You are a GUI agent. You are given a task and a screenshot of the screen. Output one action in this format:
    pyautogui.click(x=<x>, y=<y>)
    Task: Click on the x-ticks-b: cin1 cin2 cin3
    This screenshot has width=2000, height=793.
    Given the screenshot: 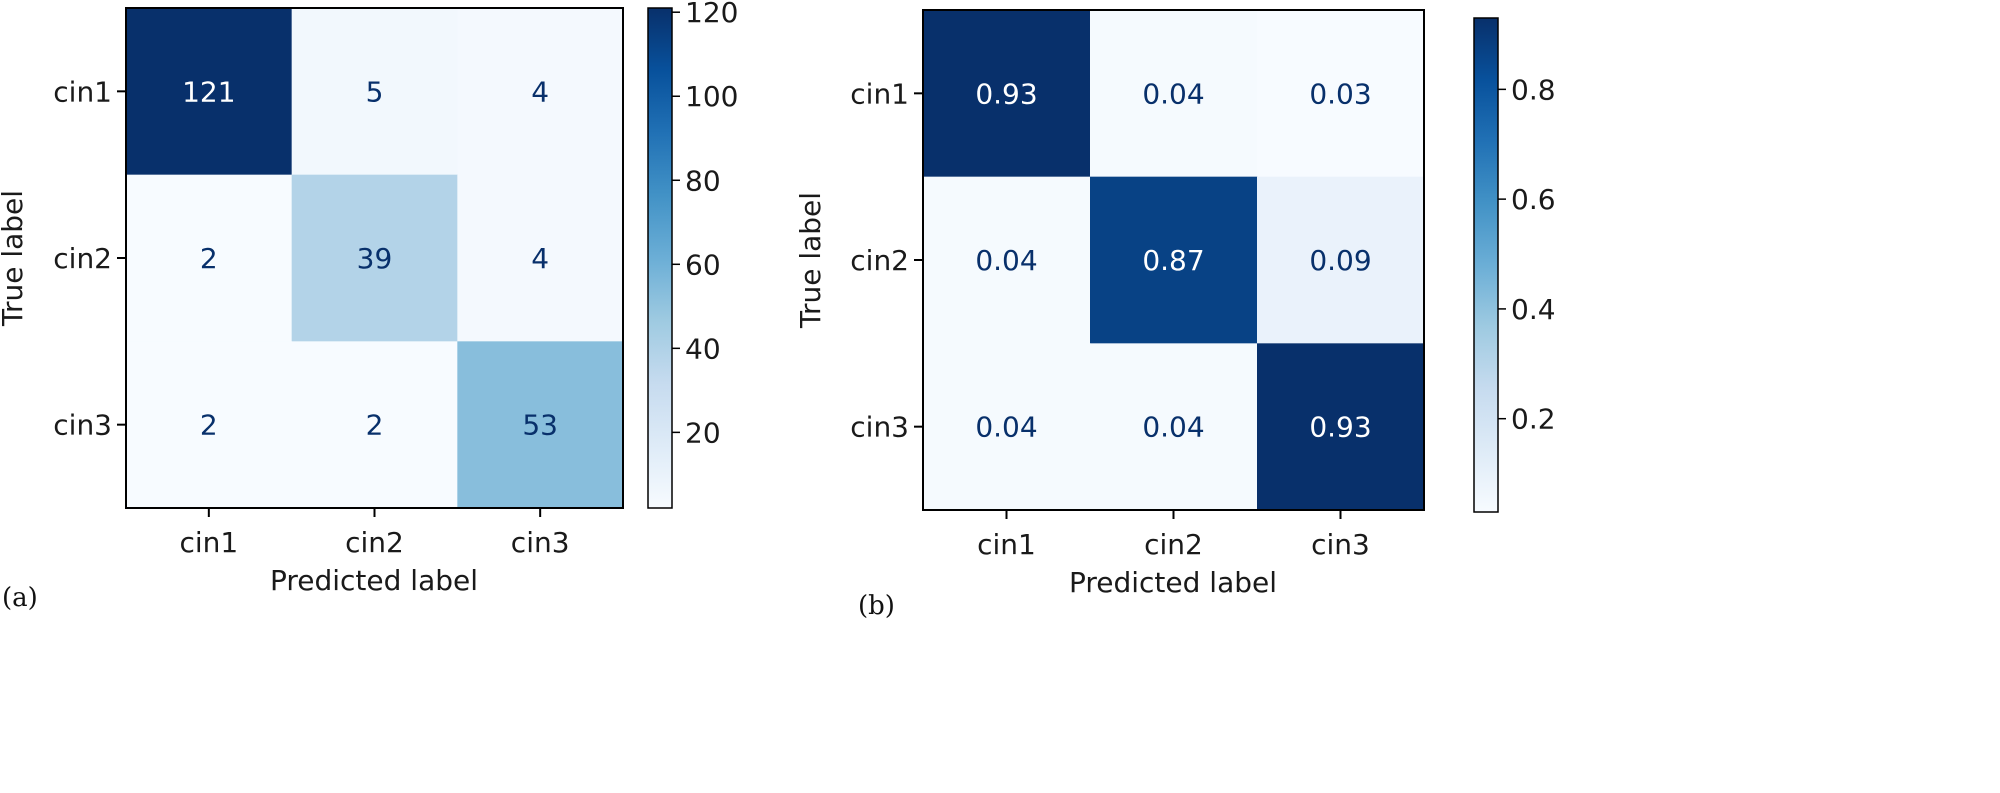 What is the action you would take?
    pyautogui.click(x=1173, y=535)
    